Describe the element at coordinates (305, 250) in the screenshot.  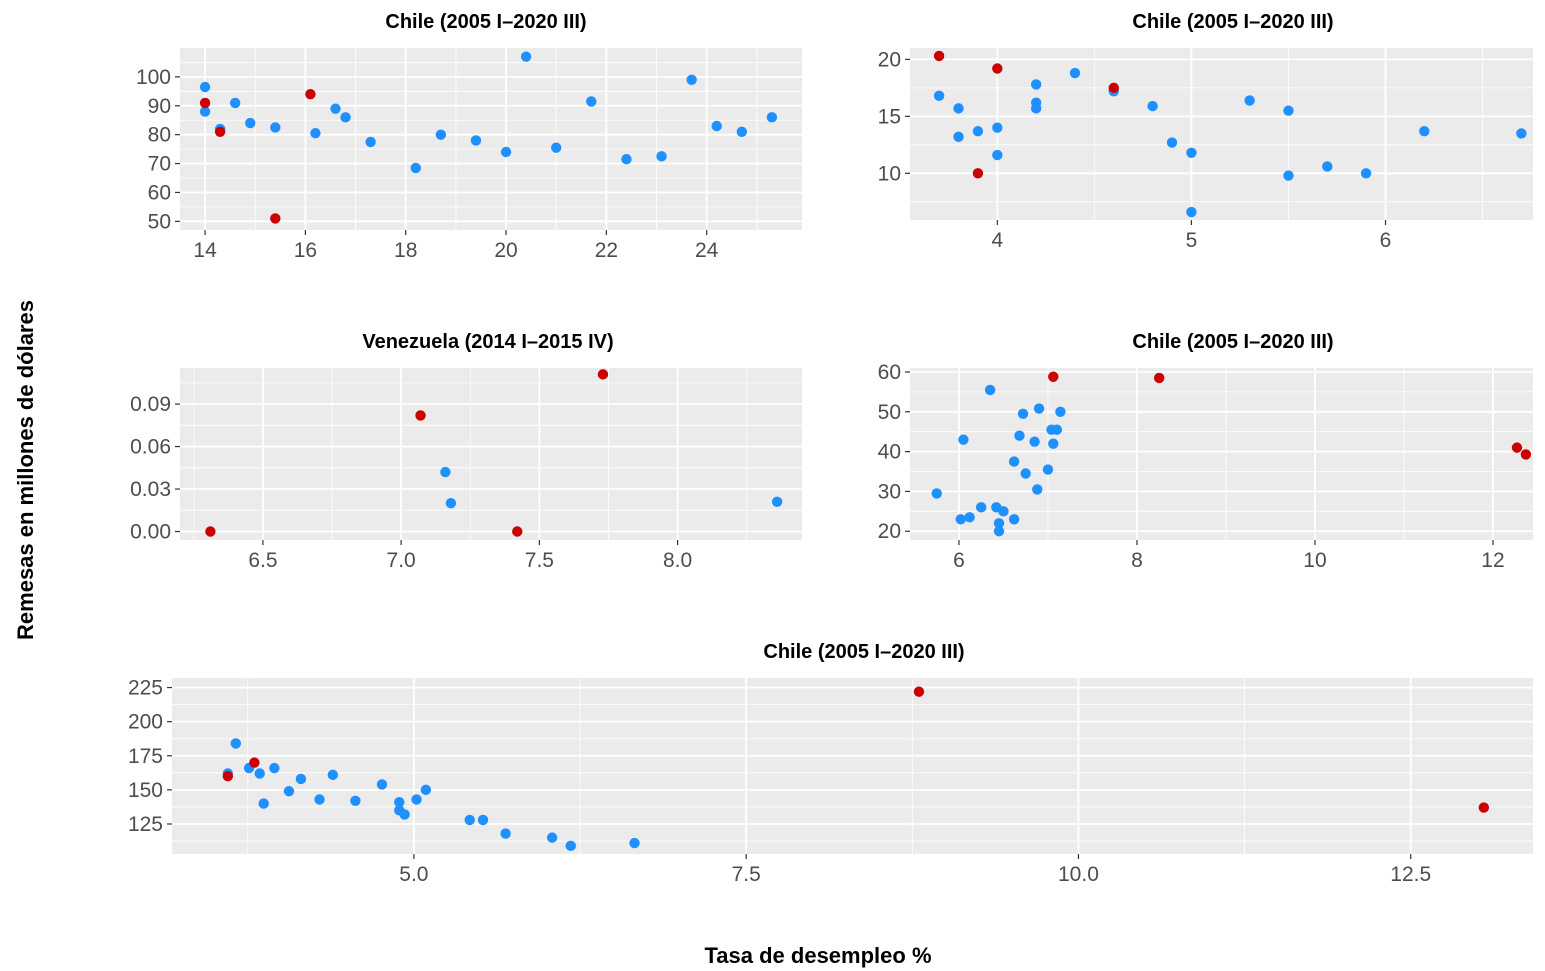
I see `x-tick-label: 16` at that location.